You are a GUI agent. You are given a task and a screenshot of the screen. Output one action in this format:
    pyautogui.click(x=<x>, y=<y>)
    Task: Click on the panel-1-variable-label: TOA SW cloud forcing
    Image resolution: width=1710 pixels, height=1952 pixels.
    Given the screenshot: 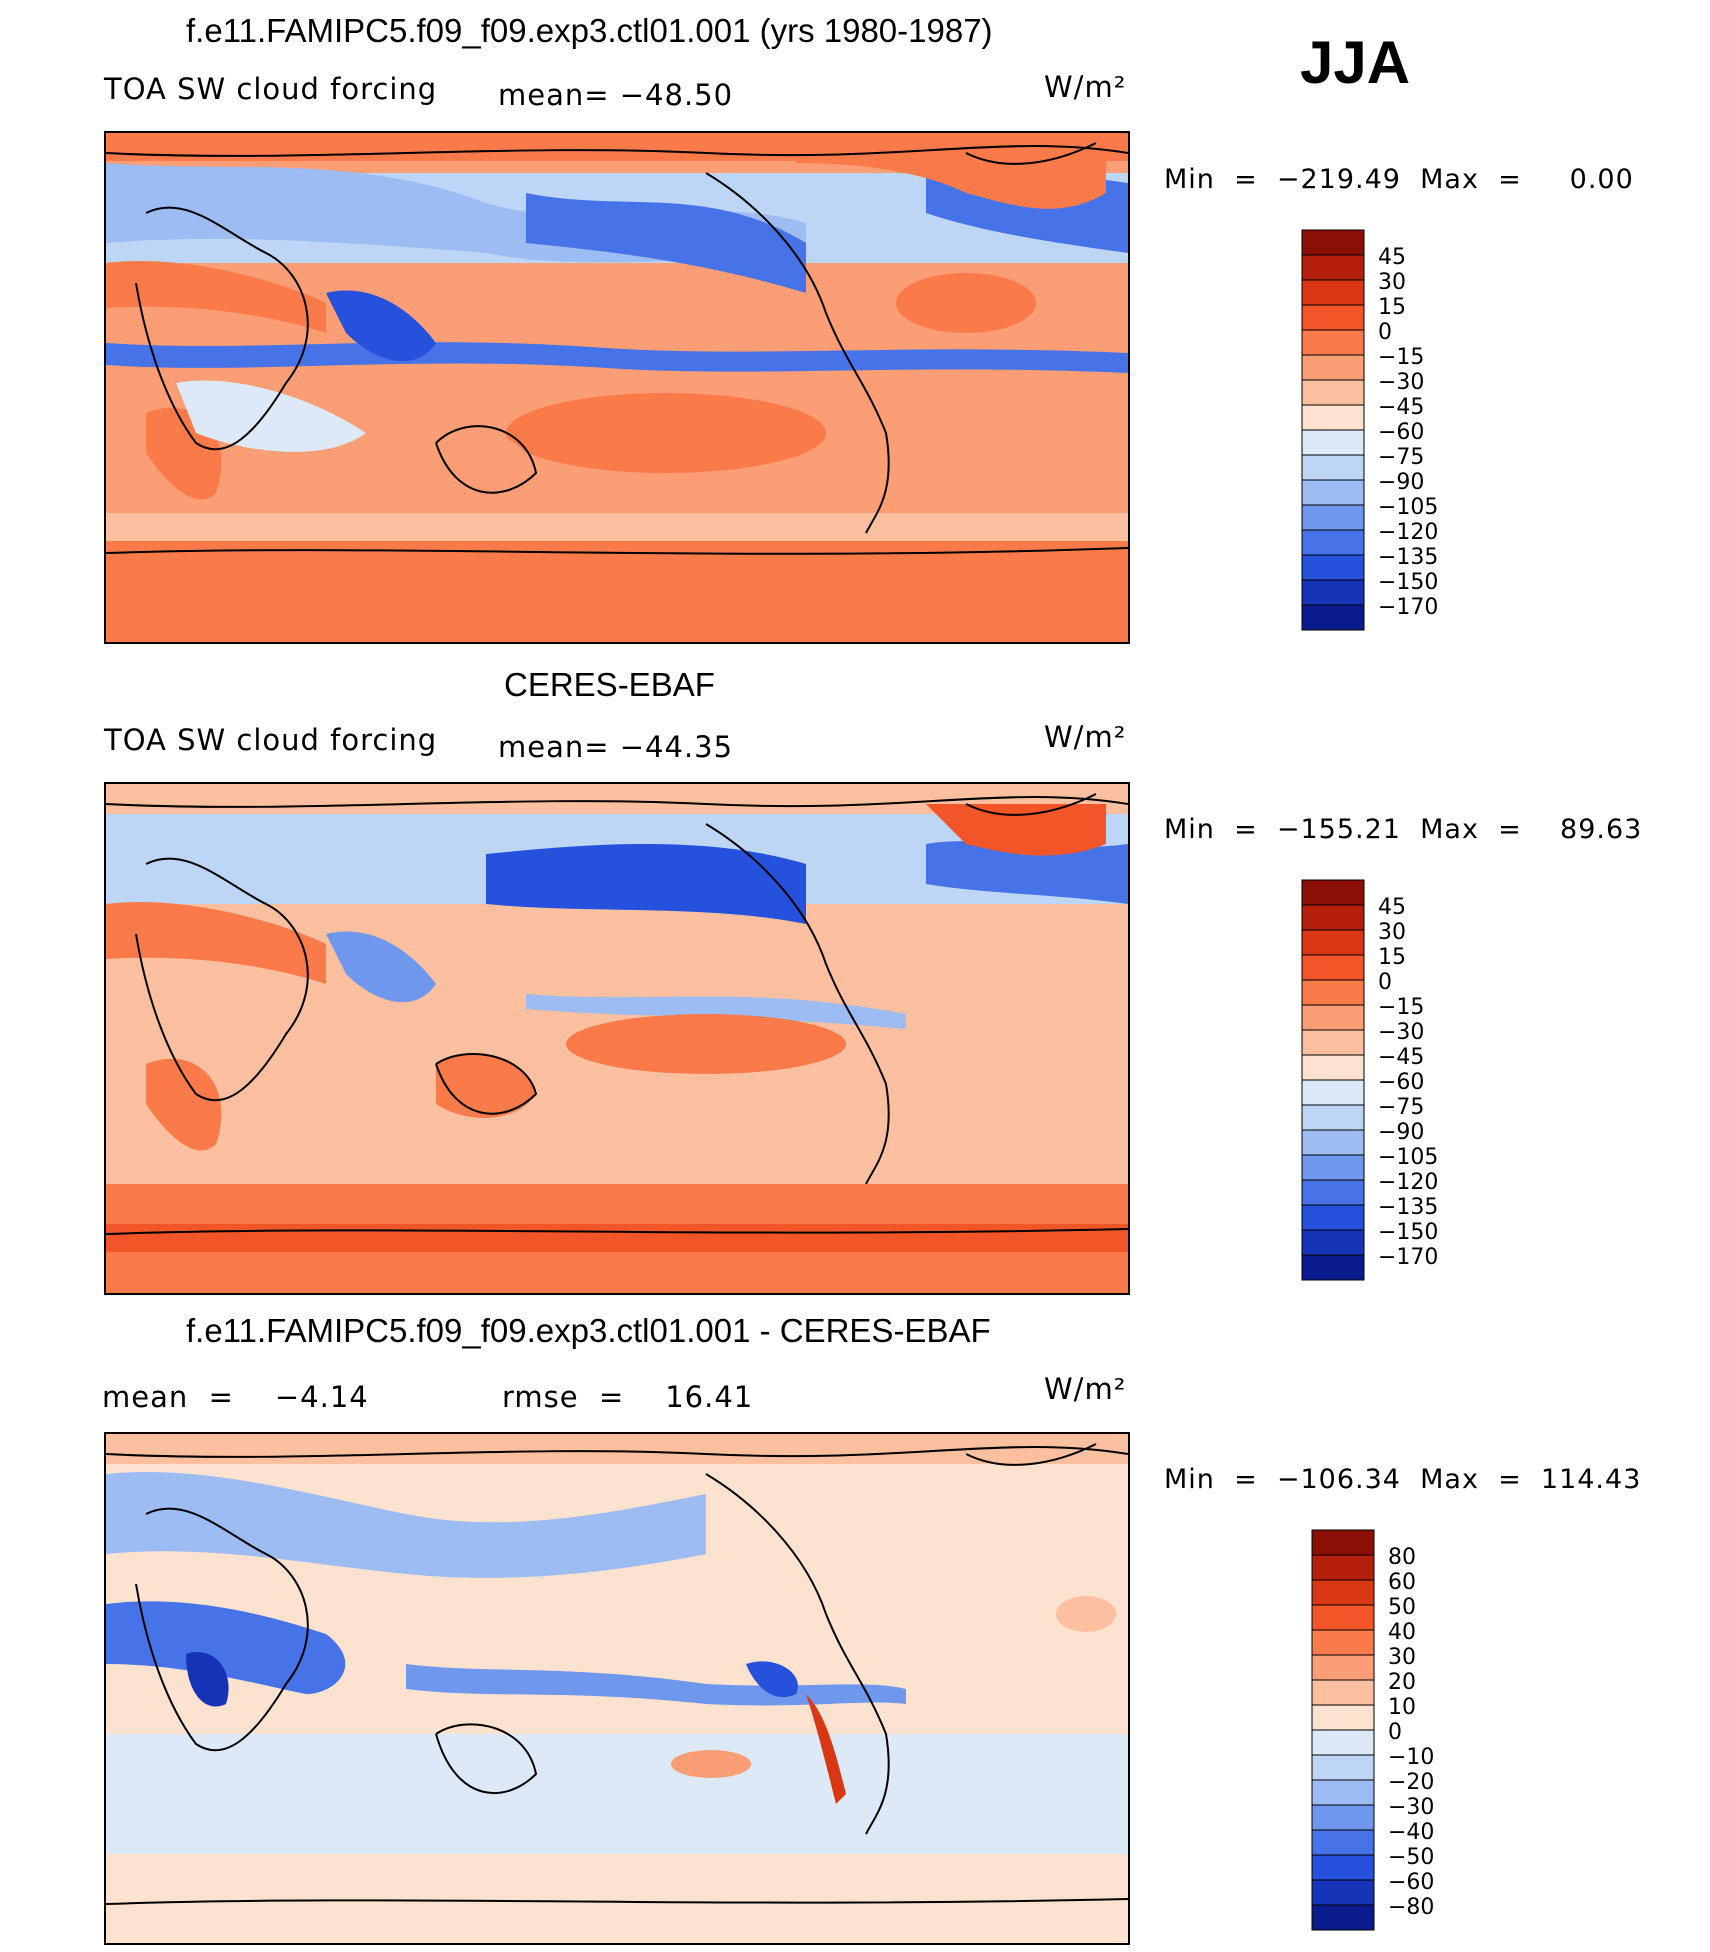 What is the action you would take?
    pyautogui.click(x=271, y=89)
    